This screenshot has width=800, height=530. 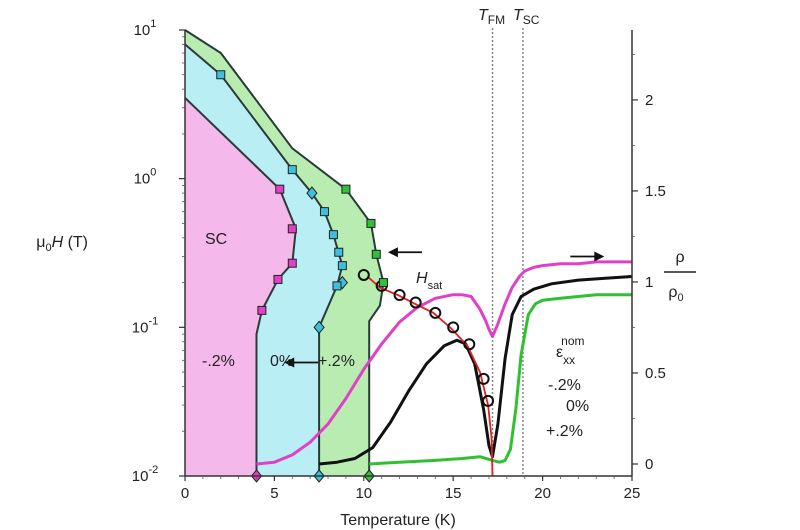 I want to click on y-left-tick-base-0: 10, so click(x=140, y=476).